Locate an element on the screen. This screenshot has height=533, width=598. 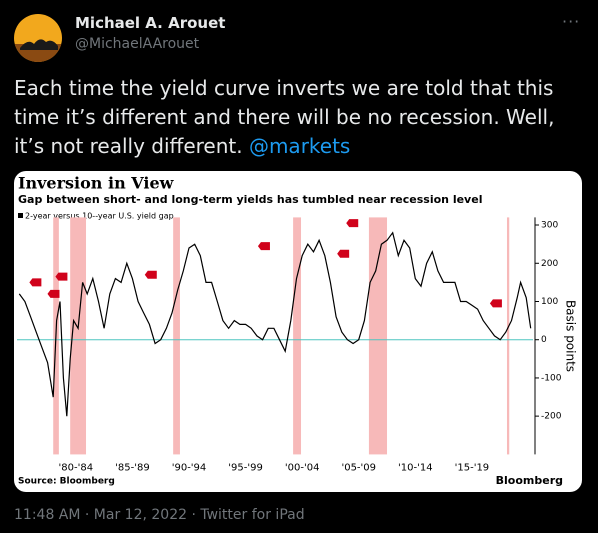
x-tick-label: '15-'19 is located at coordinates (472, 467).